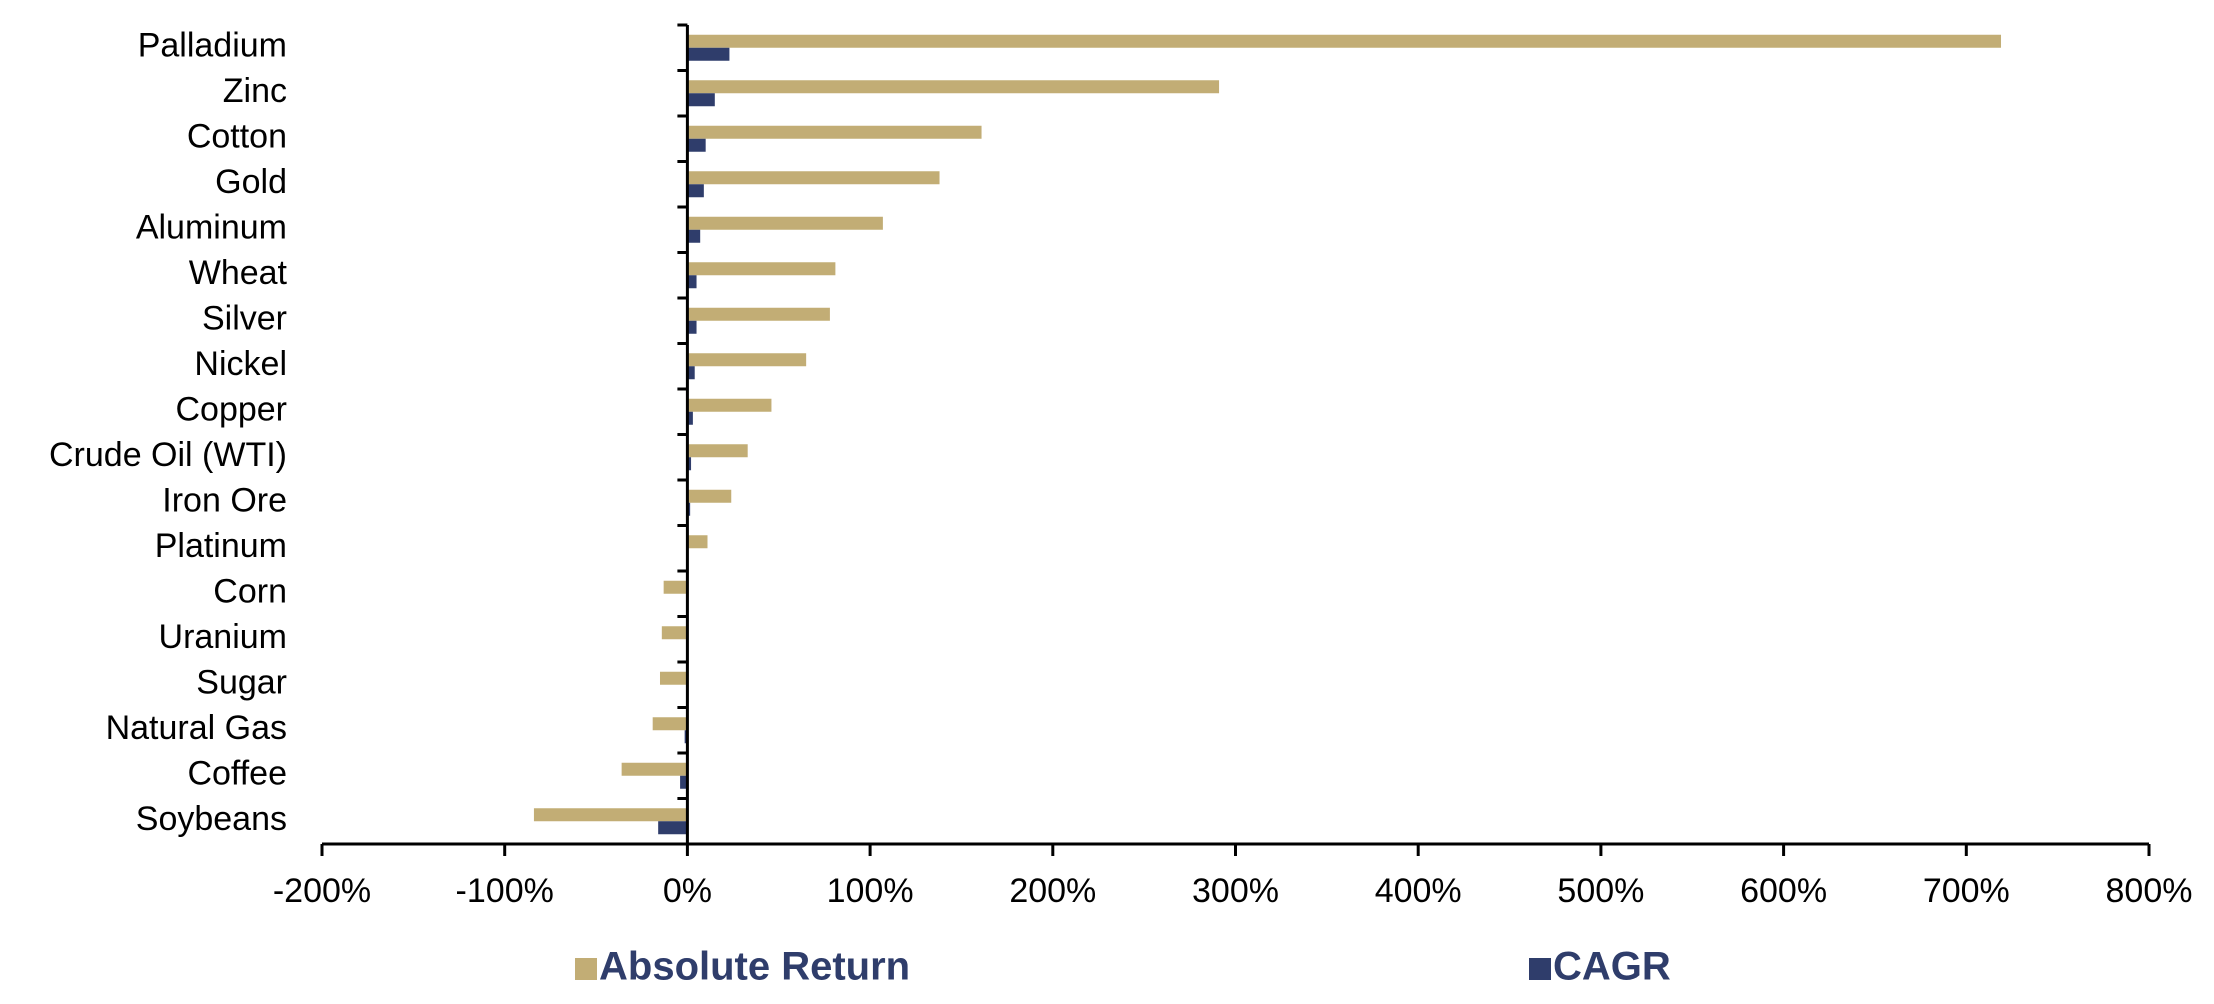  Describe the element at coordinates (250, 592) in the screenshot. I see `category-label: Corn` at that location.